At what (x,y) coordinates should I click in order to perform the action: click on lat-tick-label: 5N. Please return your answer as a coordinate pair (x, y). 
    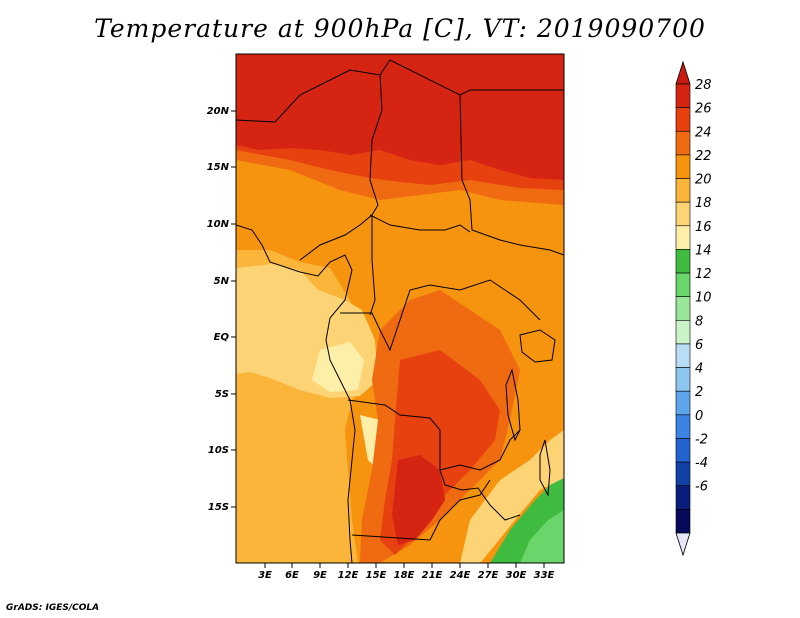
    Looking at the image, I should click on (222, 281).